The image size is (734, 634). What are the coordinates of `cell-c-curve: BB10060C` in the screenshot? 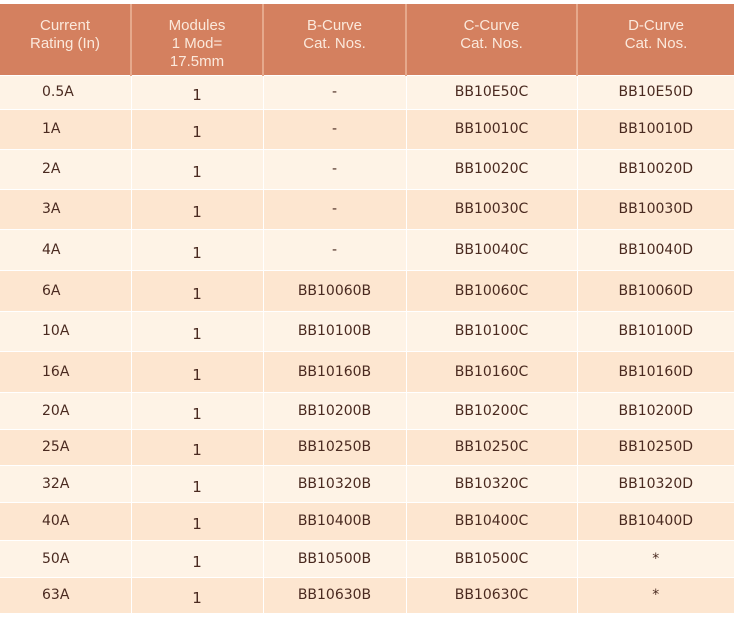 It's located at (492, 290).